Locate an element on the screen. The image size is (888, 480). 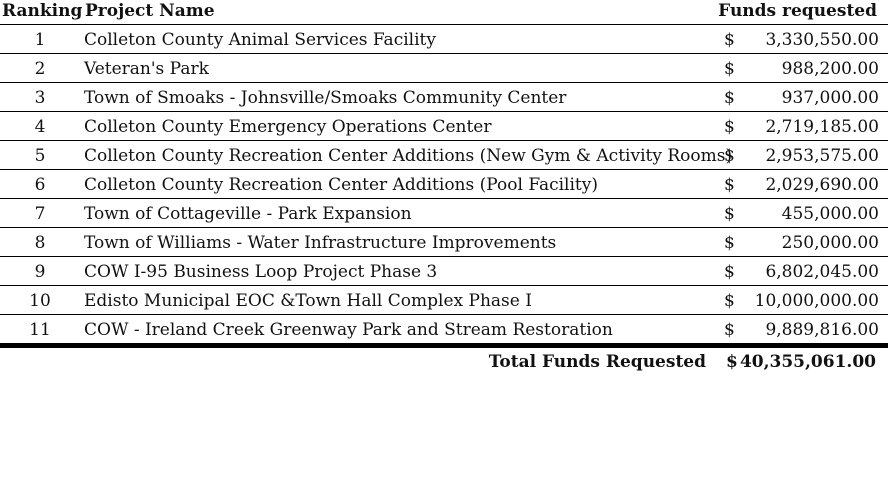
table-bottom-rule is located at coordinates (444, 346).